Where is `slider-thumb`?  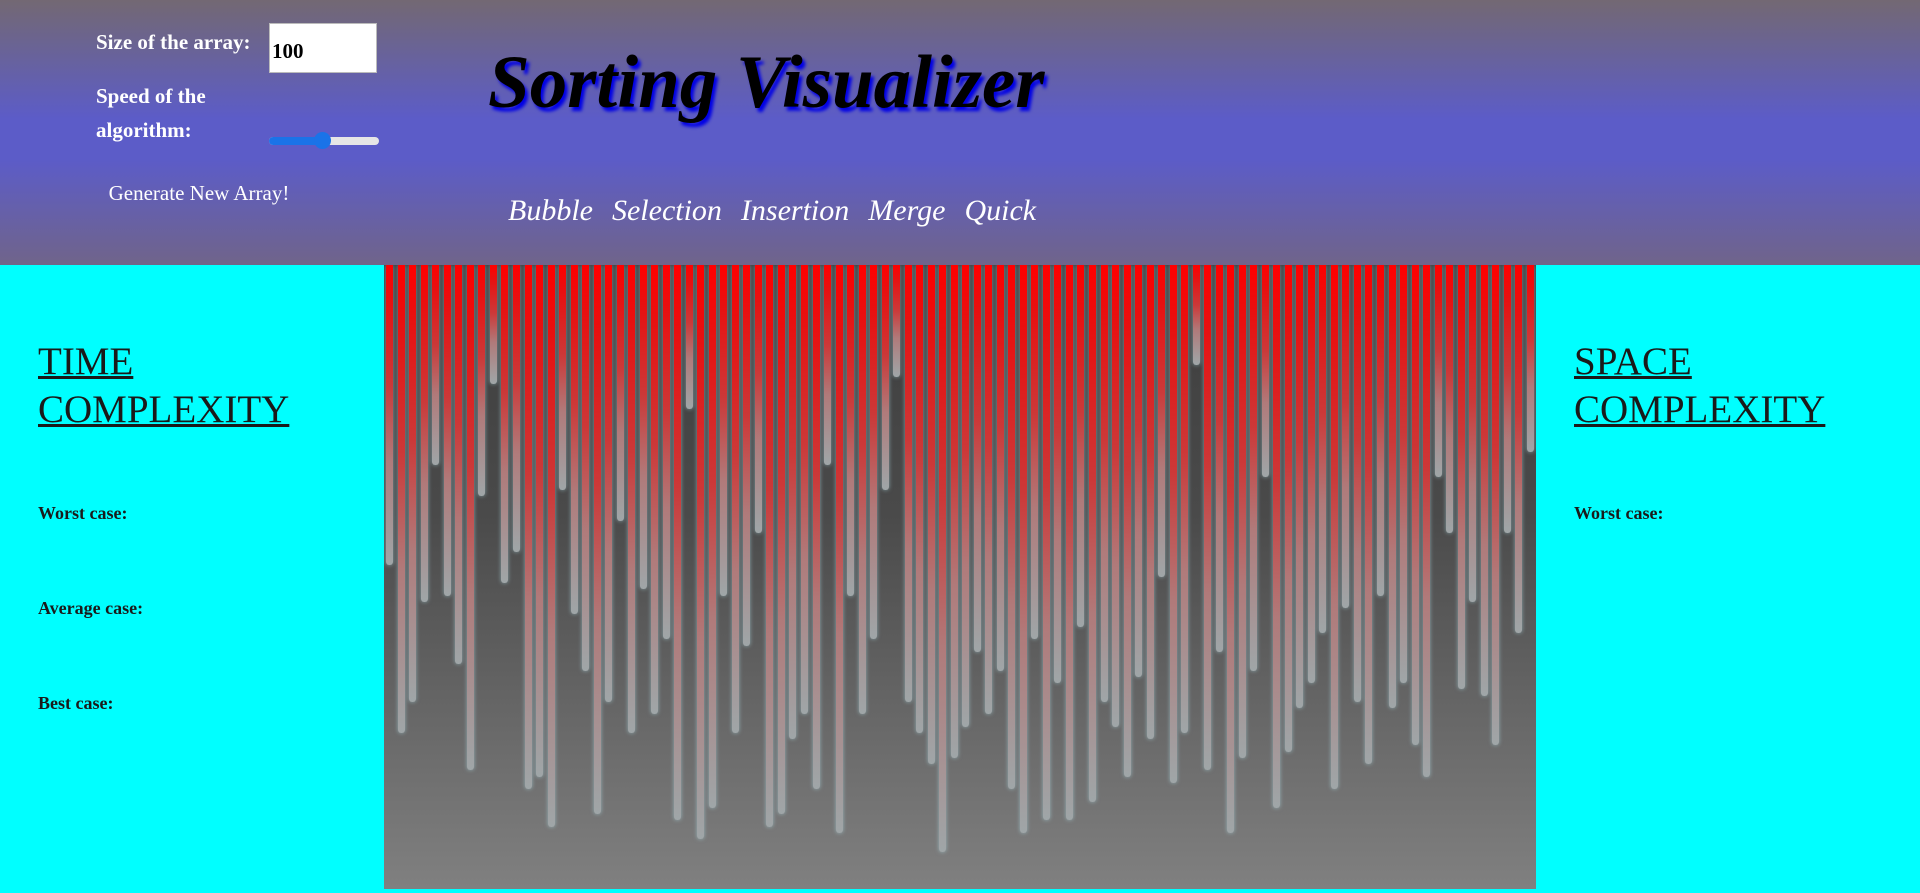 slider-thumb is located at coordinates (322, 140).